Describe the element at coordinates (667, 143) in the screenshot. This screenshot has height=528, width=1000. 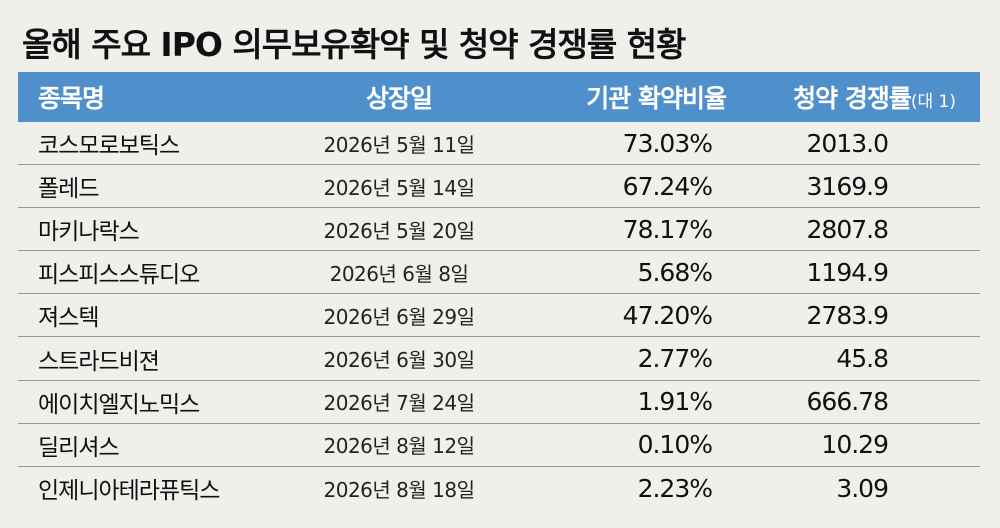
I see `cell-lockup-ratio: 73.03%` at that location.